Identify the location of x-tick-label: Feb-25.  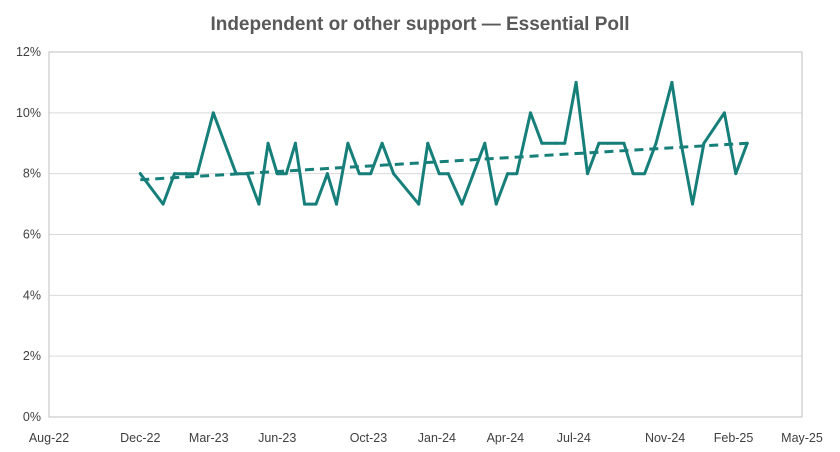
(734, 438).